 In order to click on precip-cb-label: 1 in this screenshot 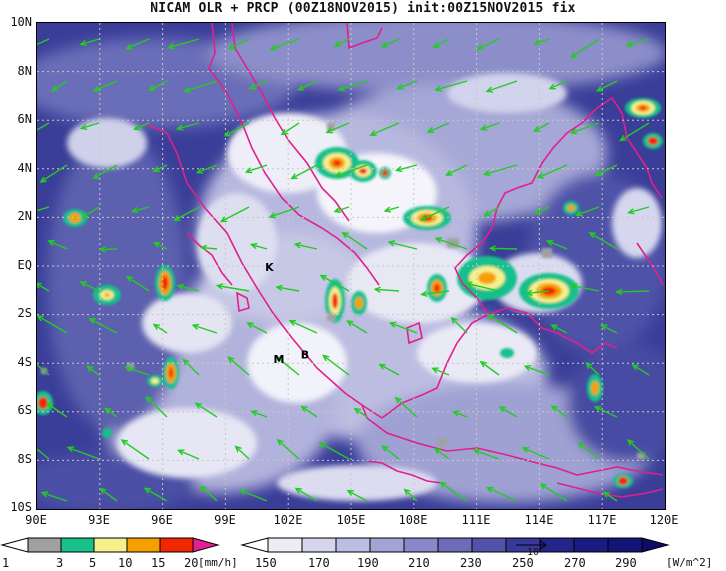, I will do `click(6, 563)`.